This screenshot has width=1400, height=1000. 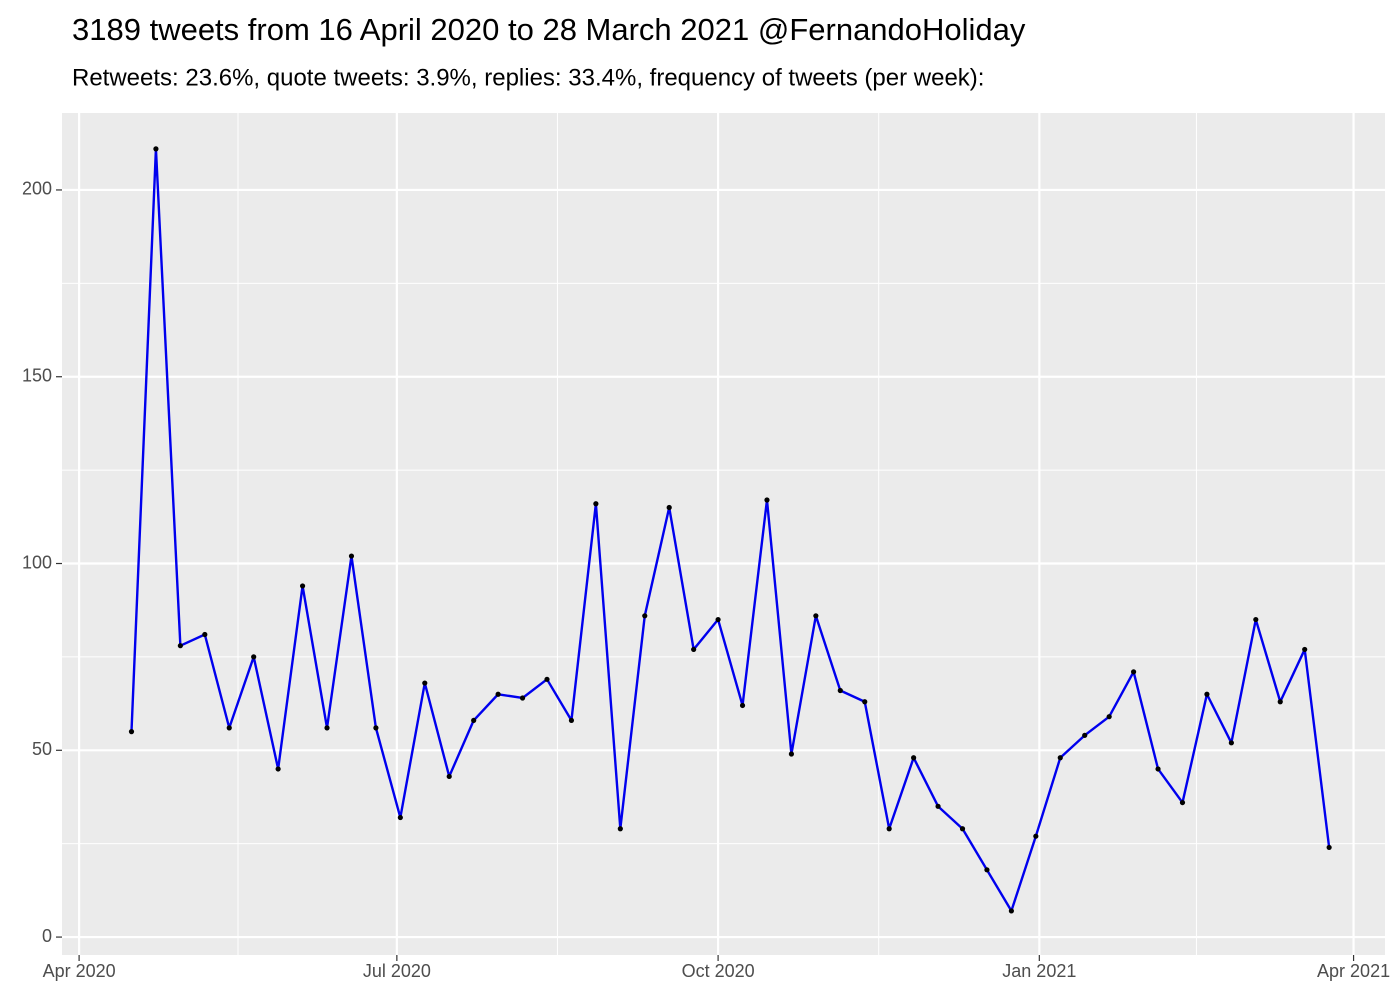 What do you see at coordinates (718, 971) in the screenshot?
I see `x-tick-label: Oct 2020` at bounding box center [718, 971].